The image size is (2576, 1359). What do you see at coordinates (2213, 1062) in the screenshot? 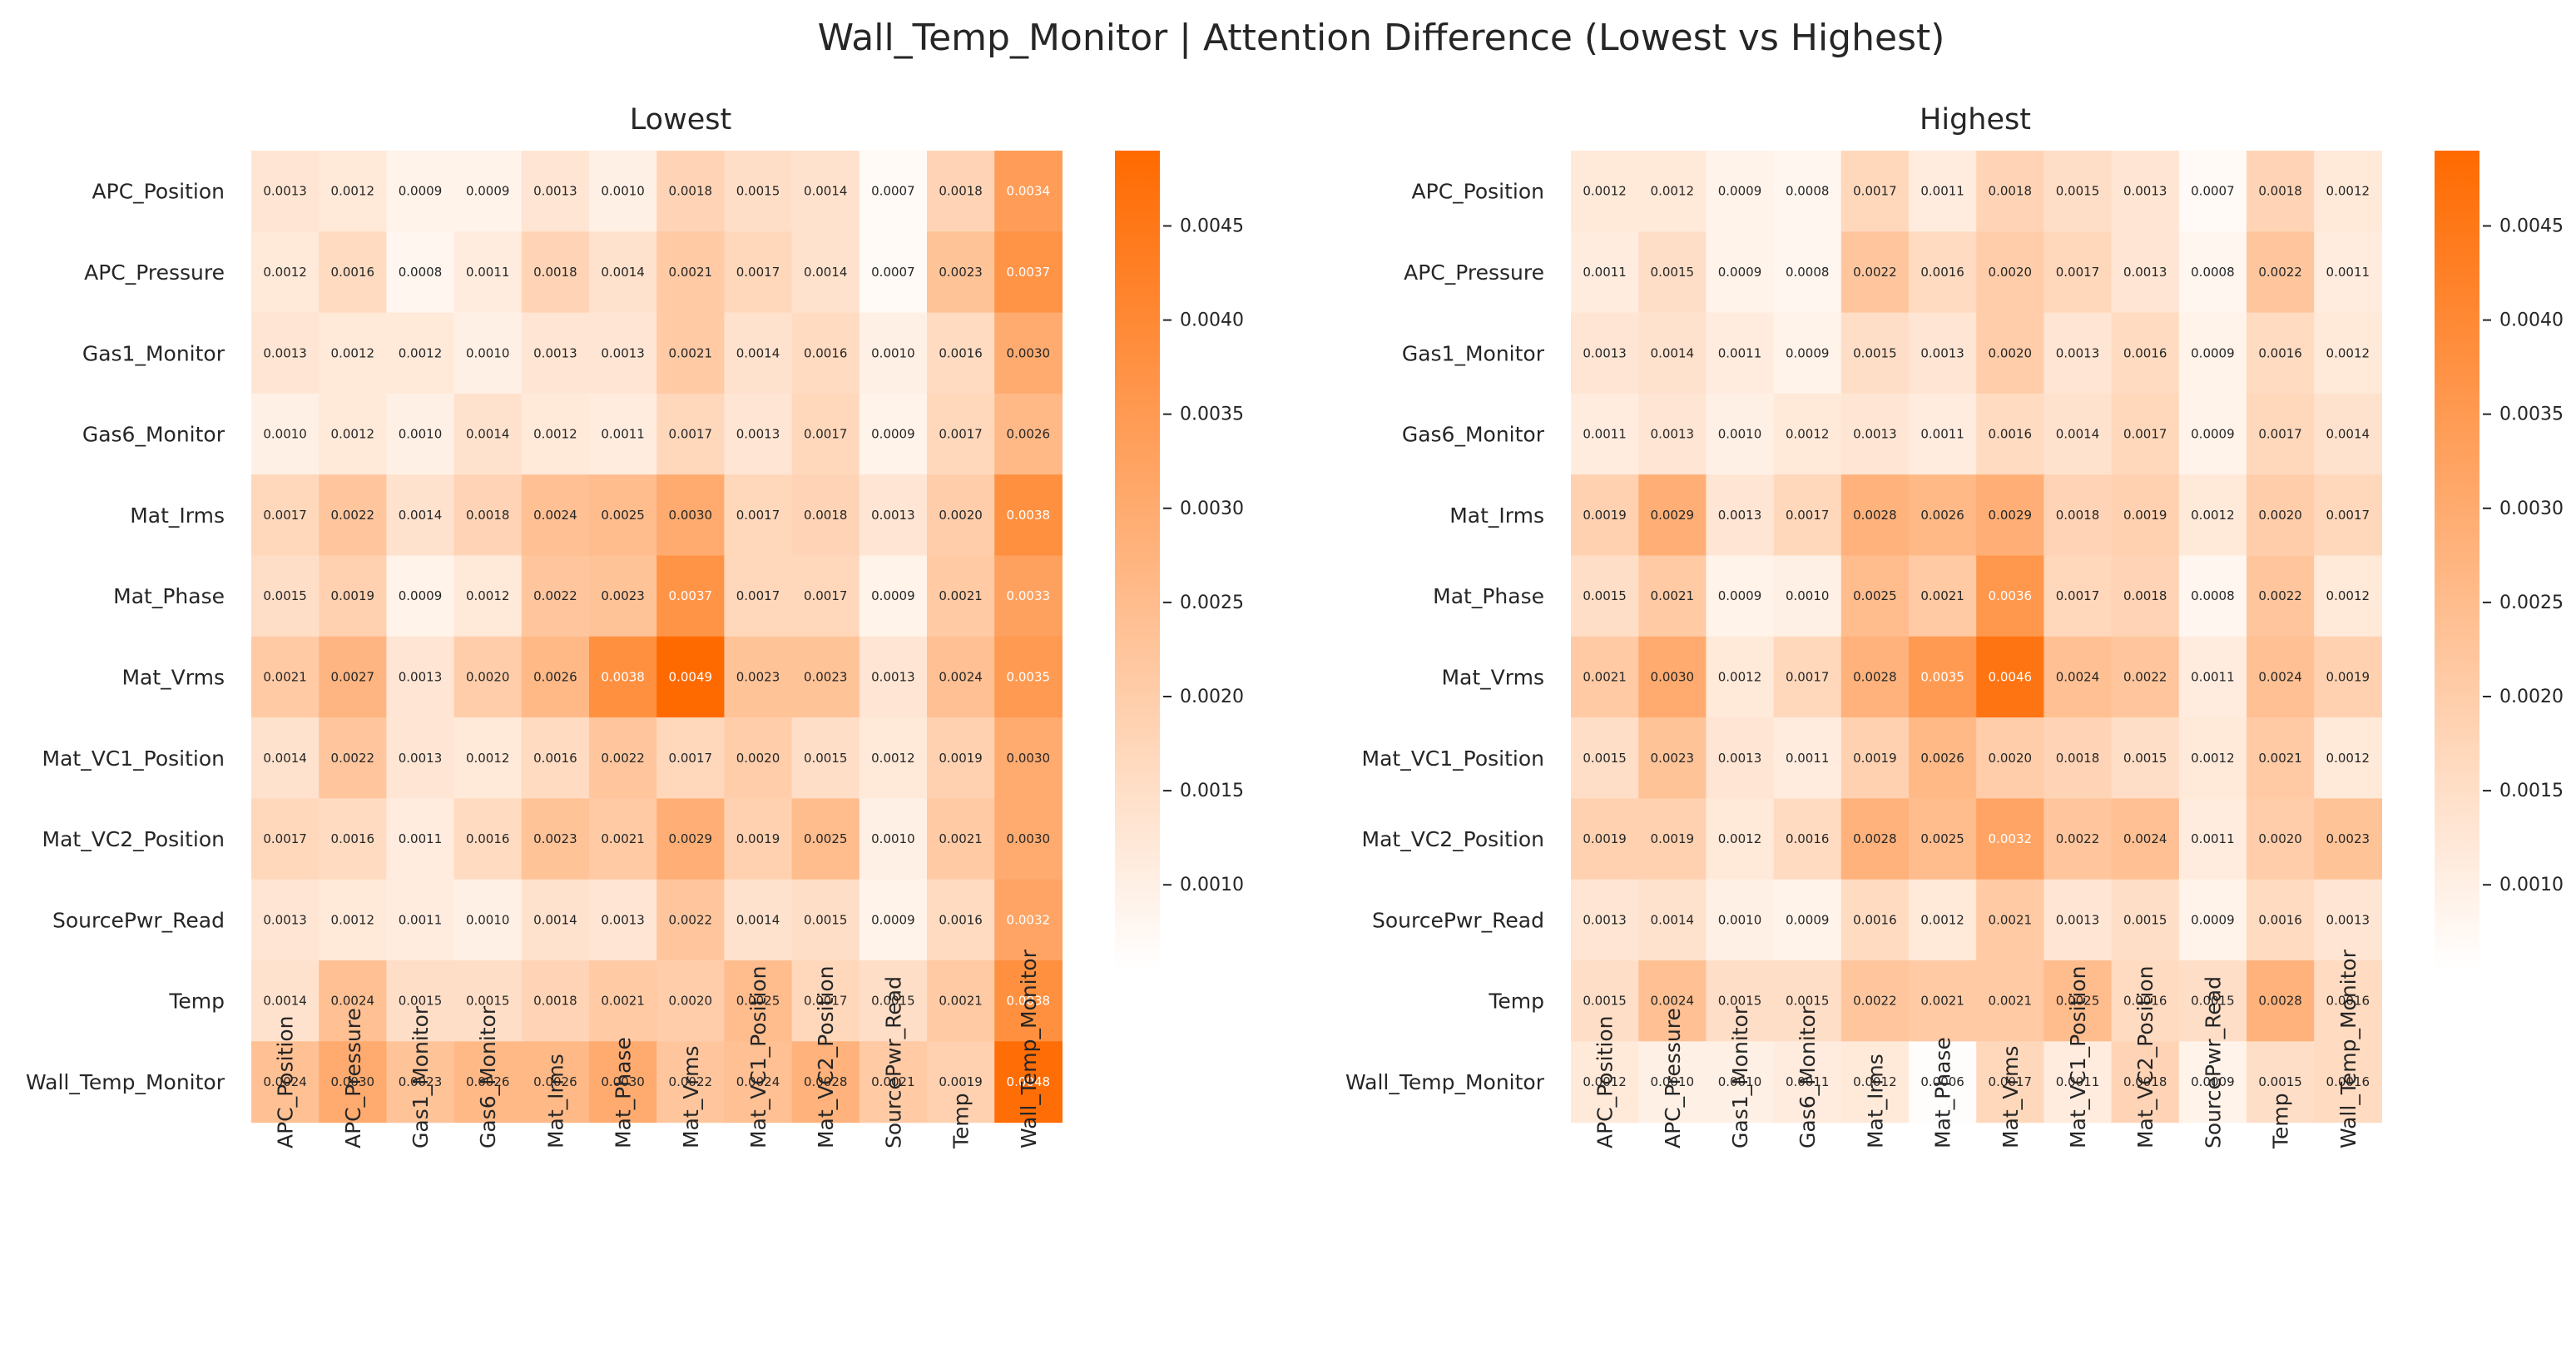
I see `column-tick-label: SourcePwr_Read` at bounding box center [2213, 1062].